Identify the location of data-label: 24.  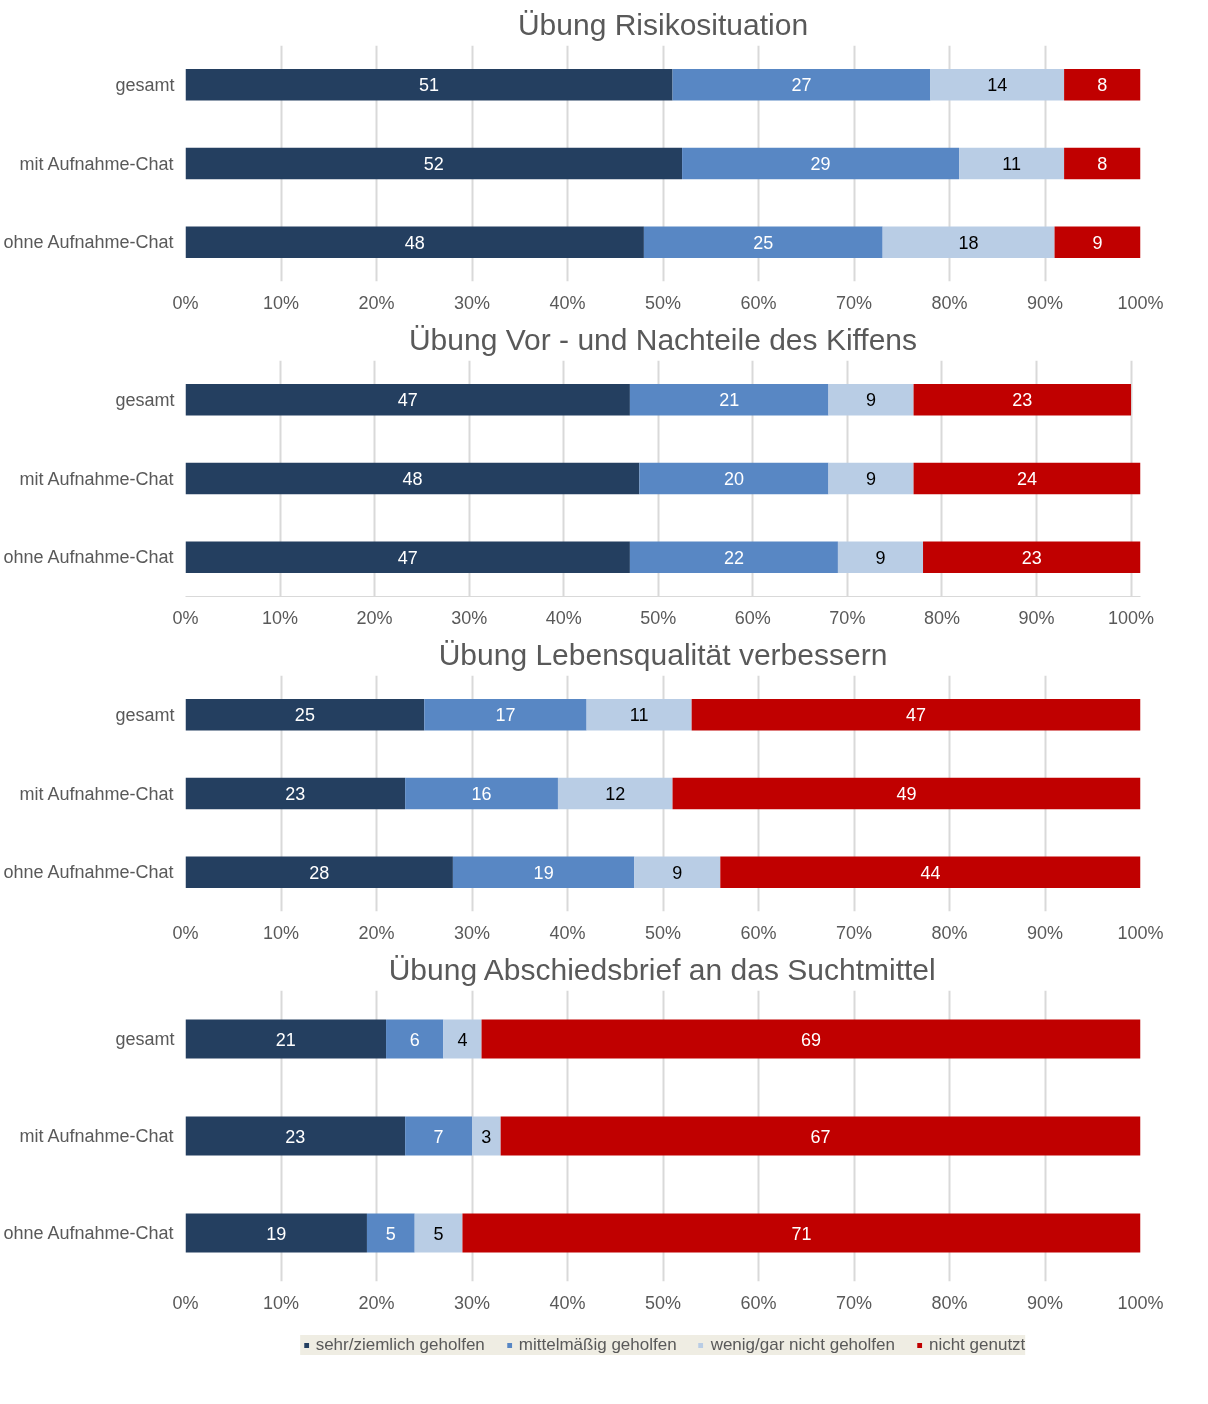
(1027, 479).